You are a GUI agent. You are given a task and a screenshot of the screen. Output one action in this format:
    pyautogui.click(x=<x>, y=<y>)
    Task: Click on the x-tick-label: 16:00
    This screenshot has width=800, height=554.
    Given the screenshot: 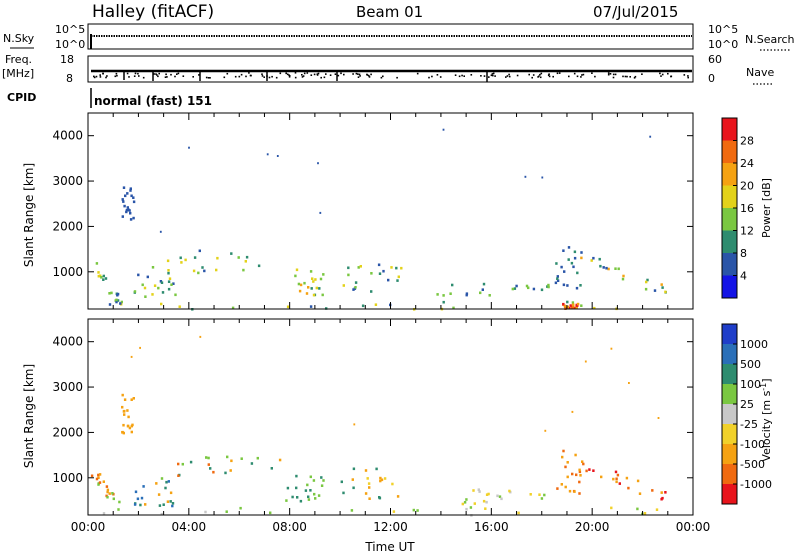 What is the action you would take?
    pyautogui.click(x=491, y=527)
    